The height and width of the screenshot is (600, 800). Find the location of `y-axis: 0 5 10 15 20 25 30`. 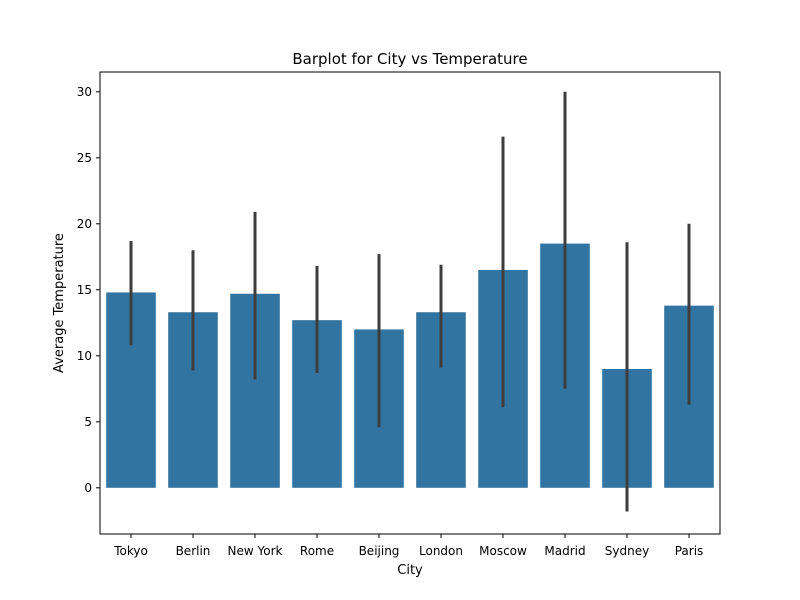

y-axis: 0 5 10 15 20 25 30 is located at coordinates (88, 290).